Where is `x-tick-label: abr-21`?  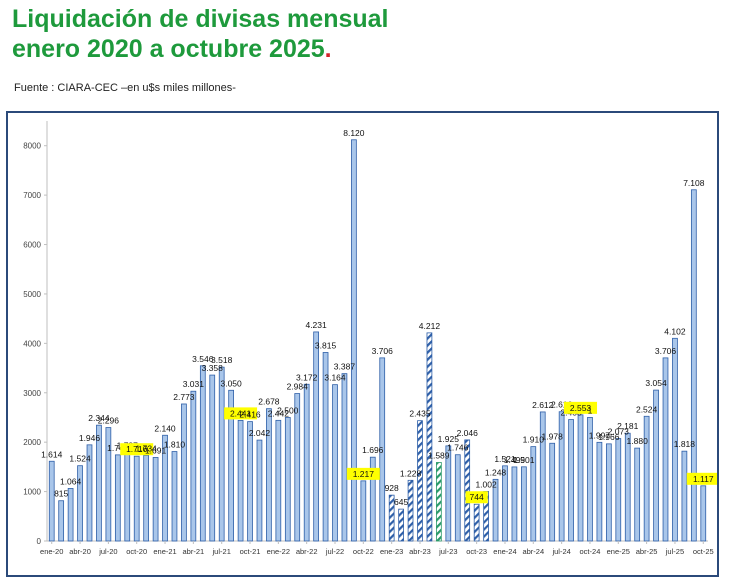
x-tick-label: abr-21 is located at coordinates (194, 551).